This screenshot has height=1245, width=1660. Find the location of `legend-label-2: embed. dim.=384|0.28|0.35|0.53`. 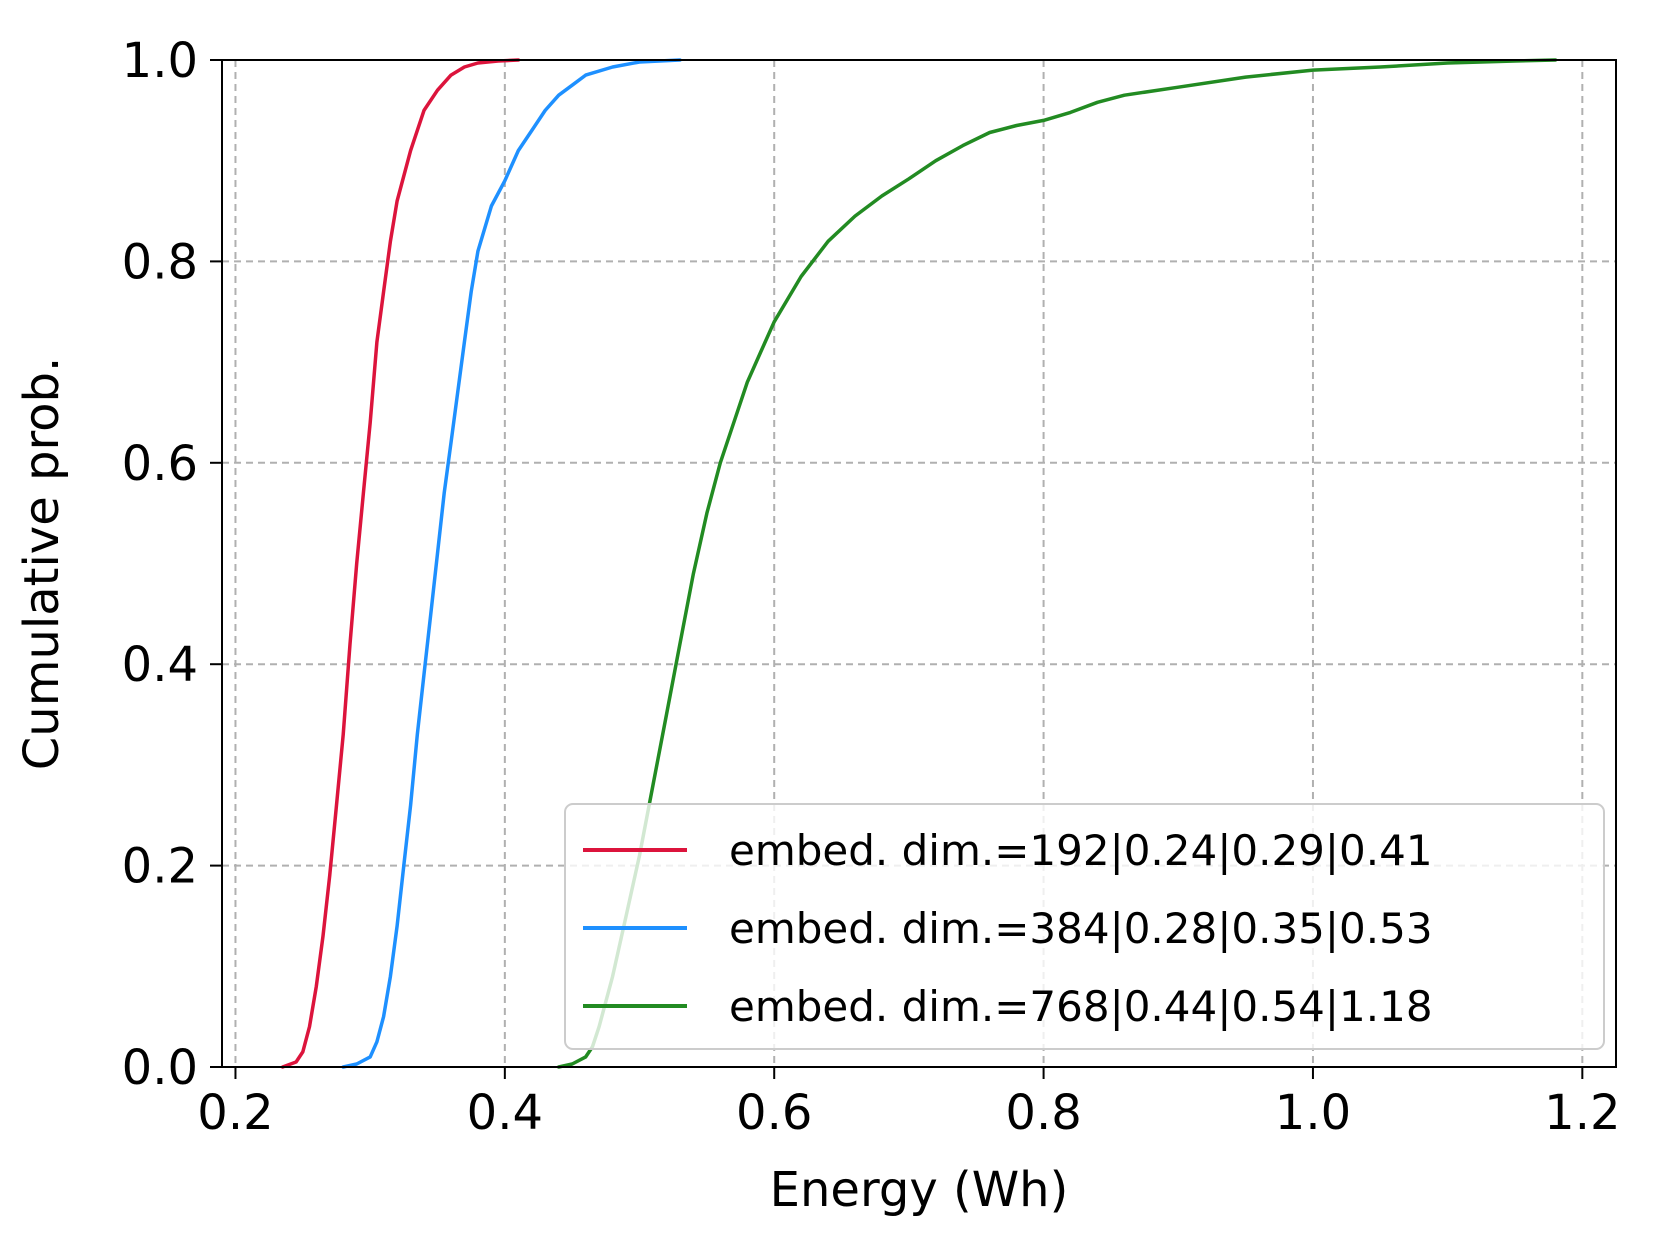

legend-label-2: embed. dim.=384|0.28|0.35|0.53 is located at coordinates (1081, 928).